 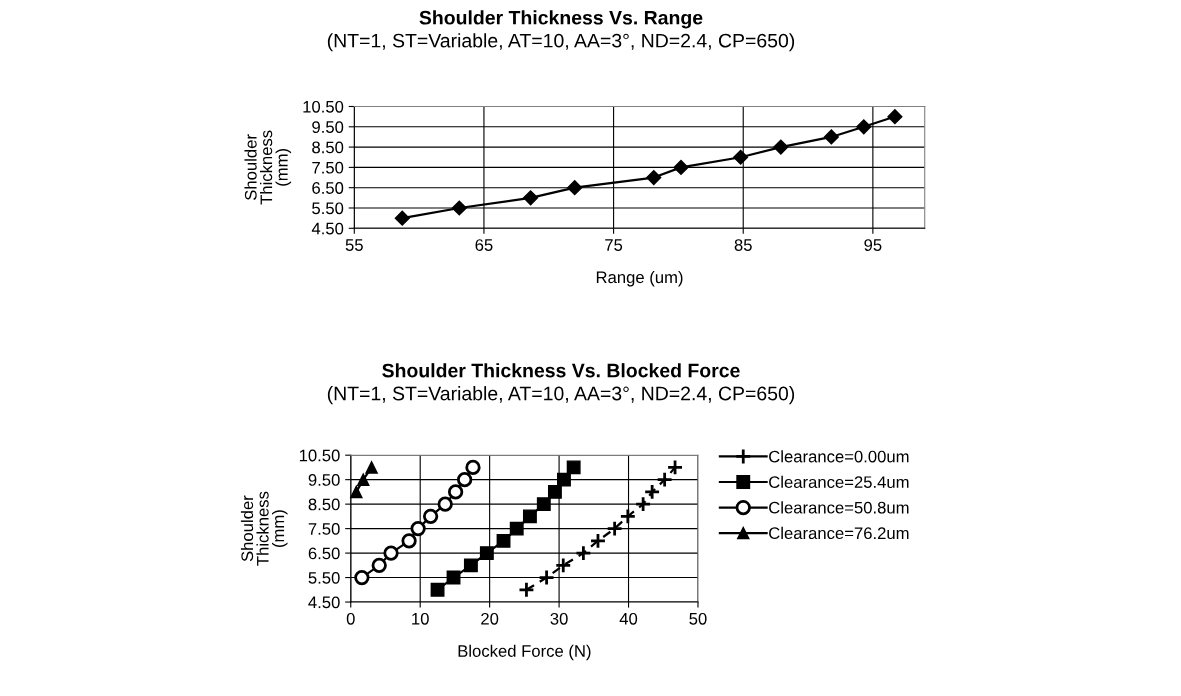 I want to click on x-tick-label: 30, so click(x=559, y=618).